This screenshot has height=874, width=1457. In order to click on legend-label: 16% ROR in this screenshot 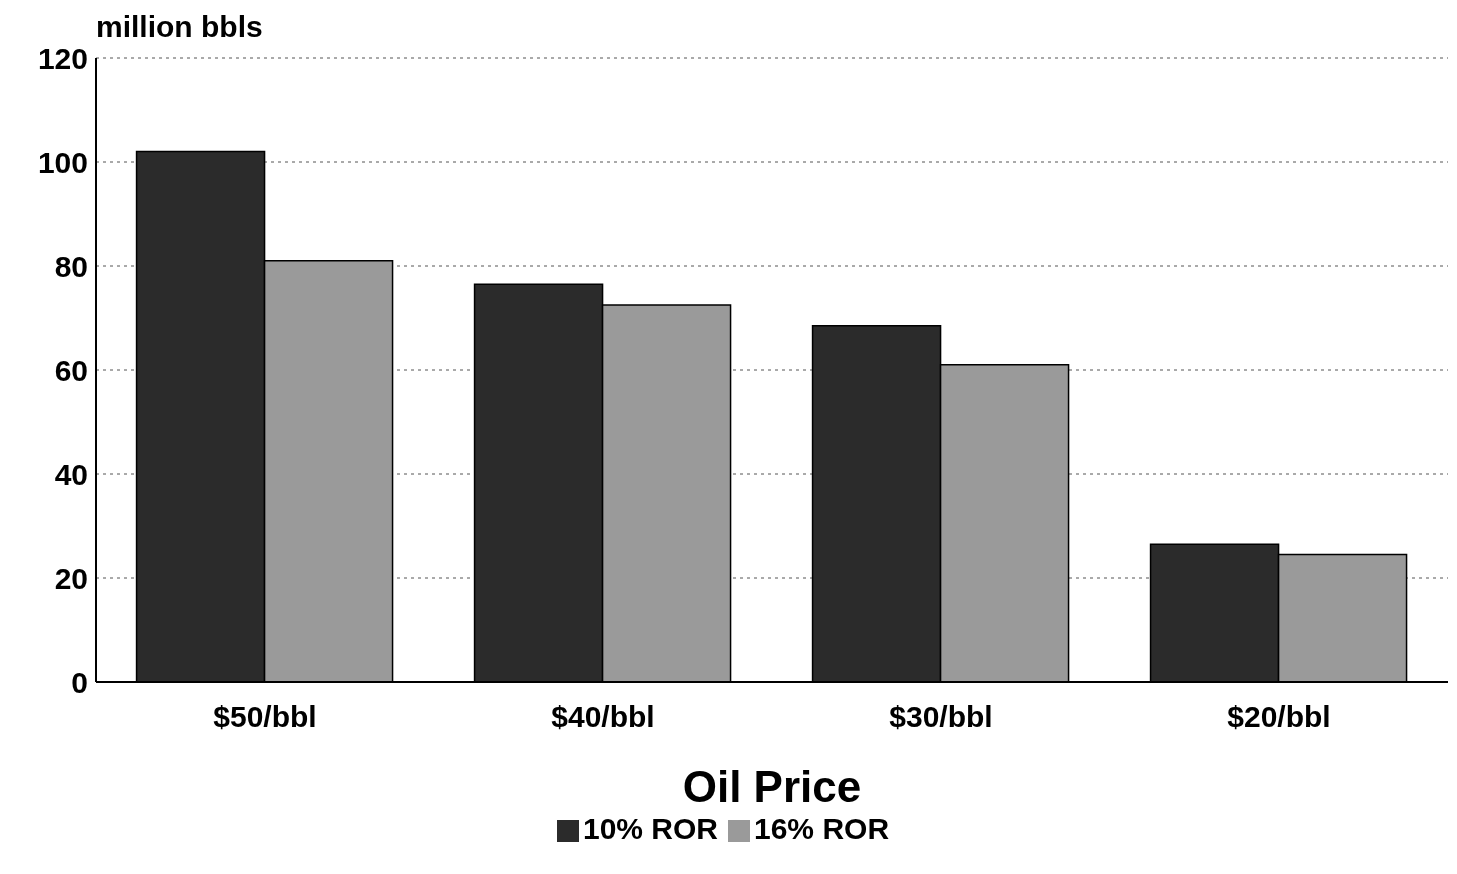, I will do `click(822, 828)`.